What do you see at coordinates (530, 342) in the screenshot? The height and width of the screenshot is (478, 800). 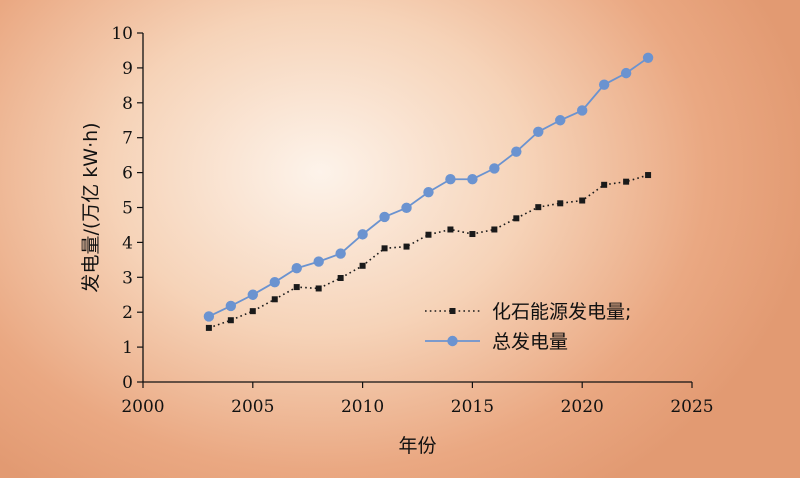 I see `legend-total-label: 总发电量` at bounding box center [530, 342].